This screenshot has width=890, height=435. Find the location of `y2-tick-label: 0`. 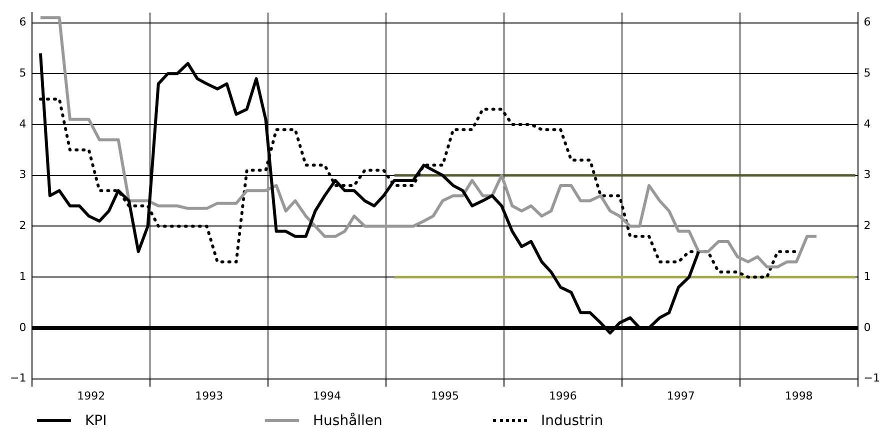

y2-tick-label: 0 is located at coordinates (867, 327).